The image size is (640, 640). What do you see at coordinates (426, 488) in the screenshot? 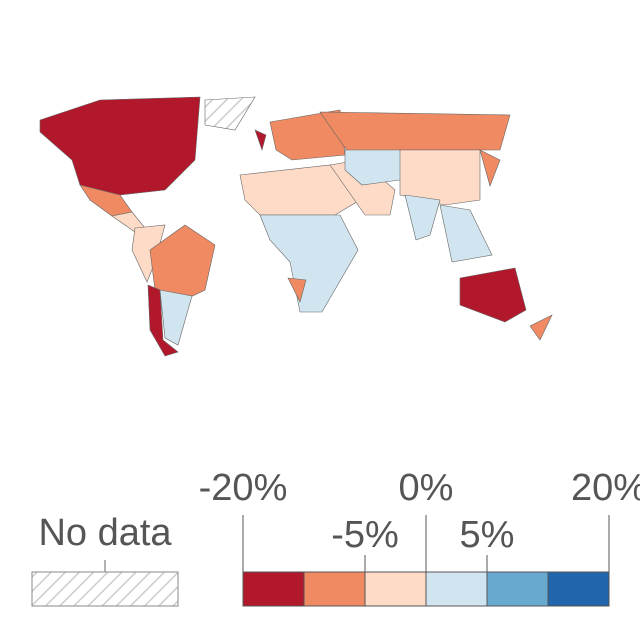
I see `legend-tick-label: 0%` at bounding box center [426, 488].